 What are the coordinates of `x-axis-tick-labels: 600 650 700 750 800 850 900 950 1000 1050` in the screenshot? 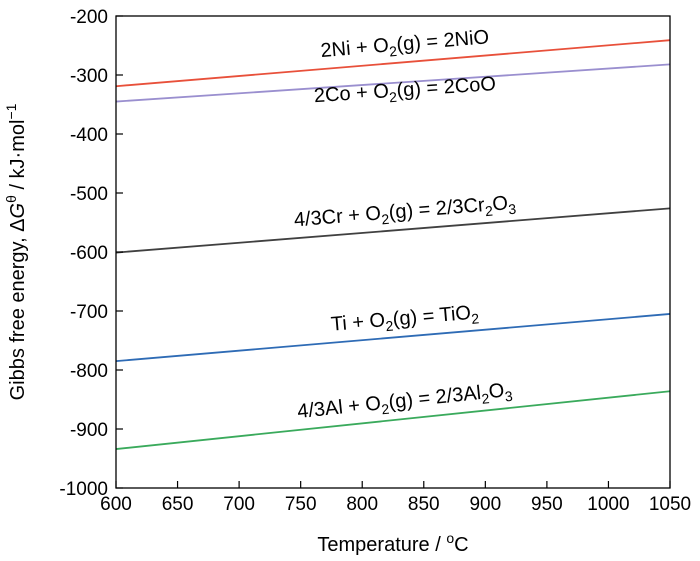 It's located at (395, 504).